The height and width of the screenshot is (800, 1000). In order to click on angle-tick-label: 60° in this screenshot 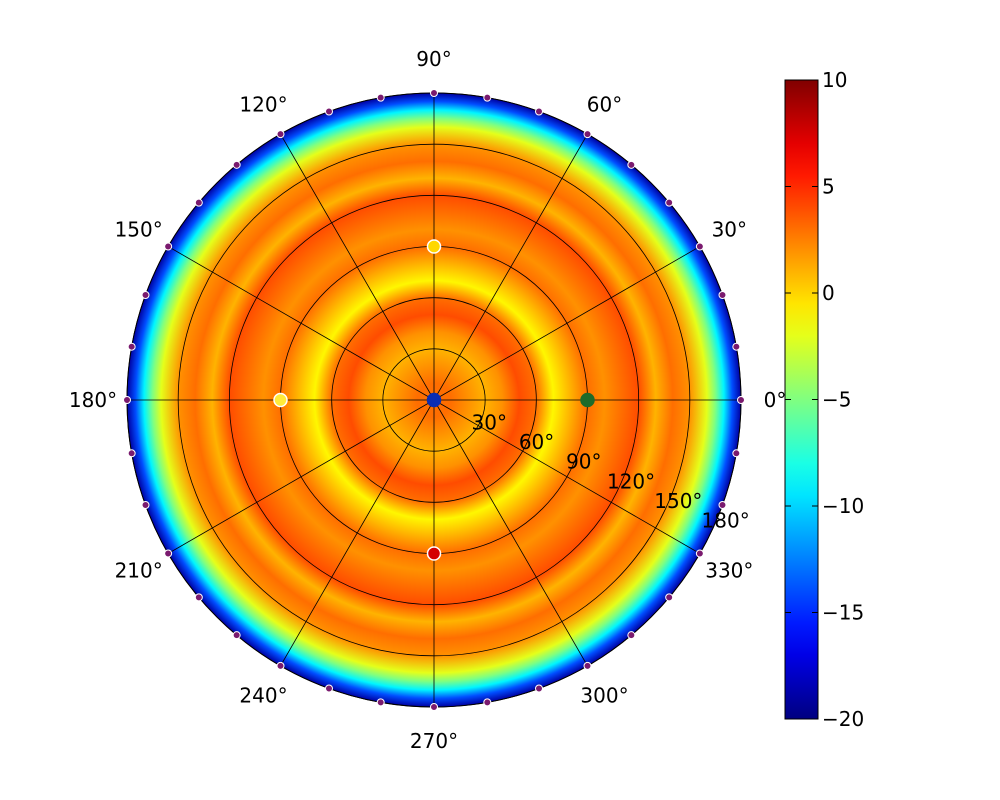, I will do `click(604, 105)`.